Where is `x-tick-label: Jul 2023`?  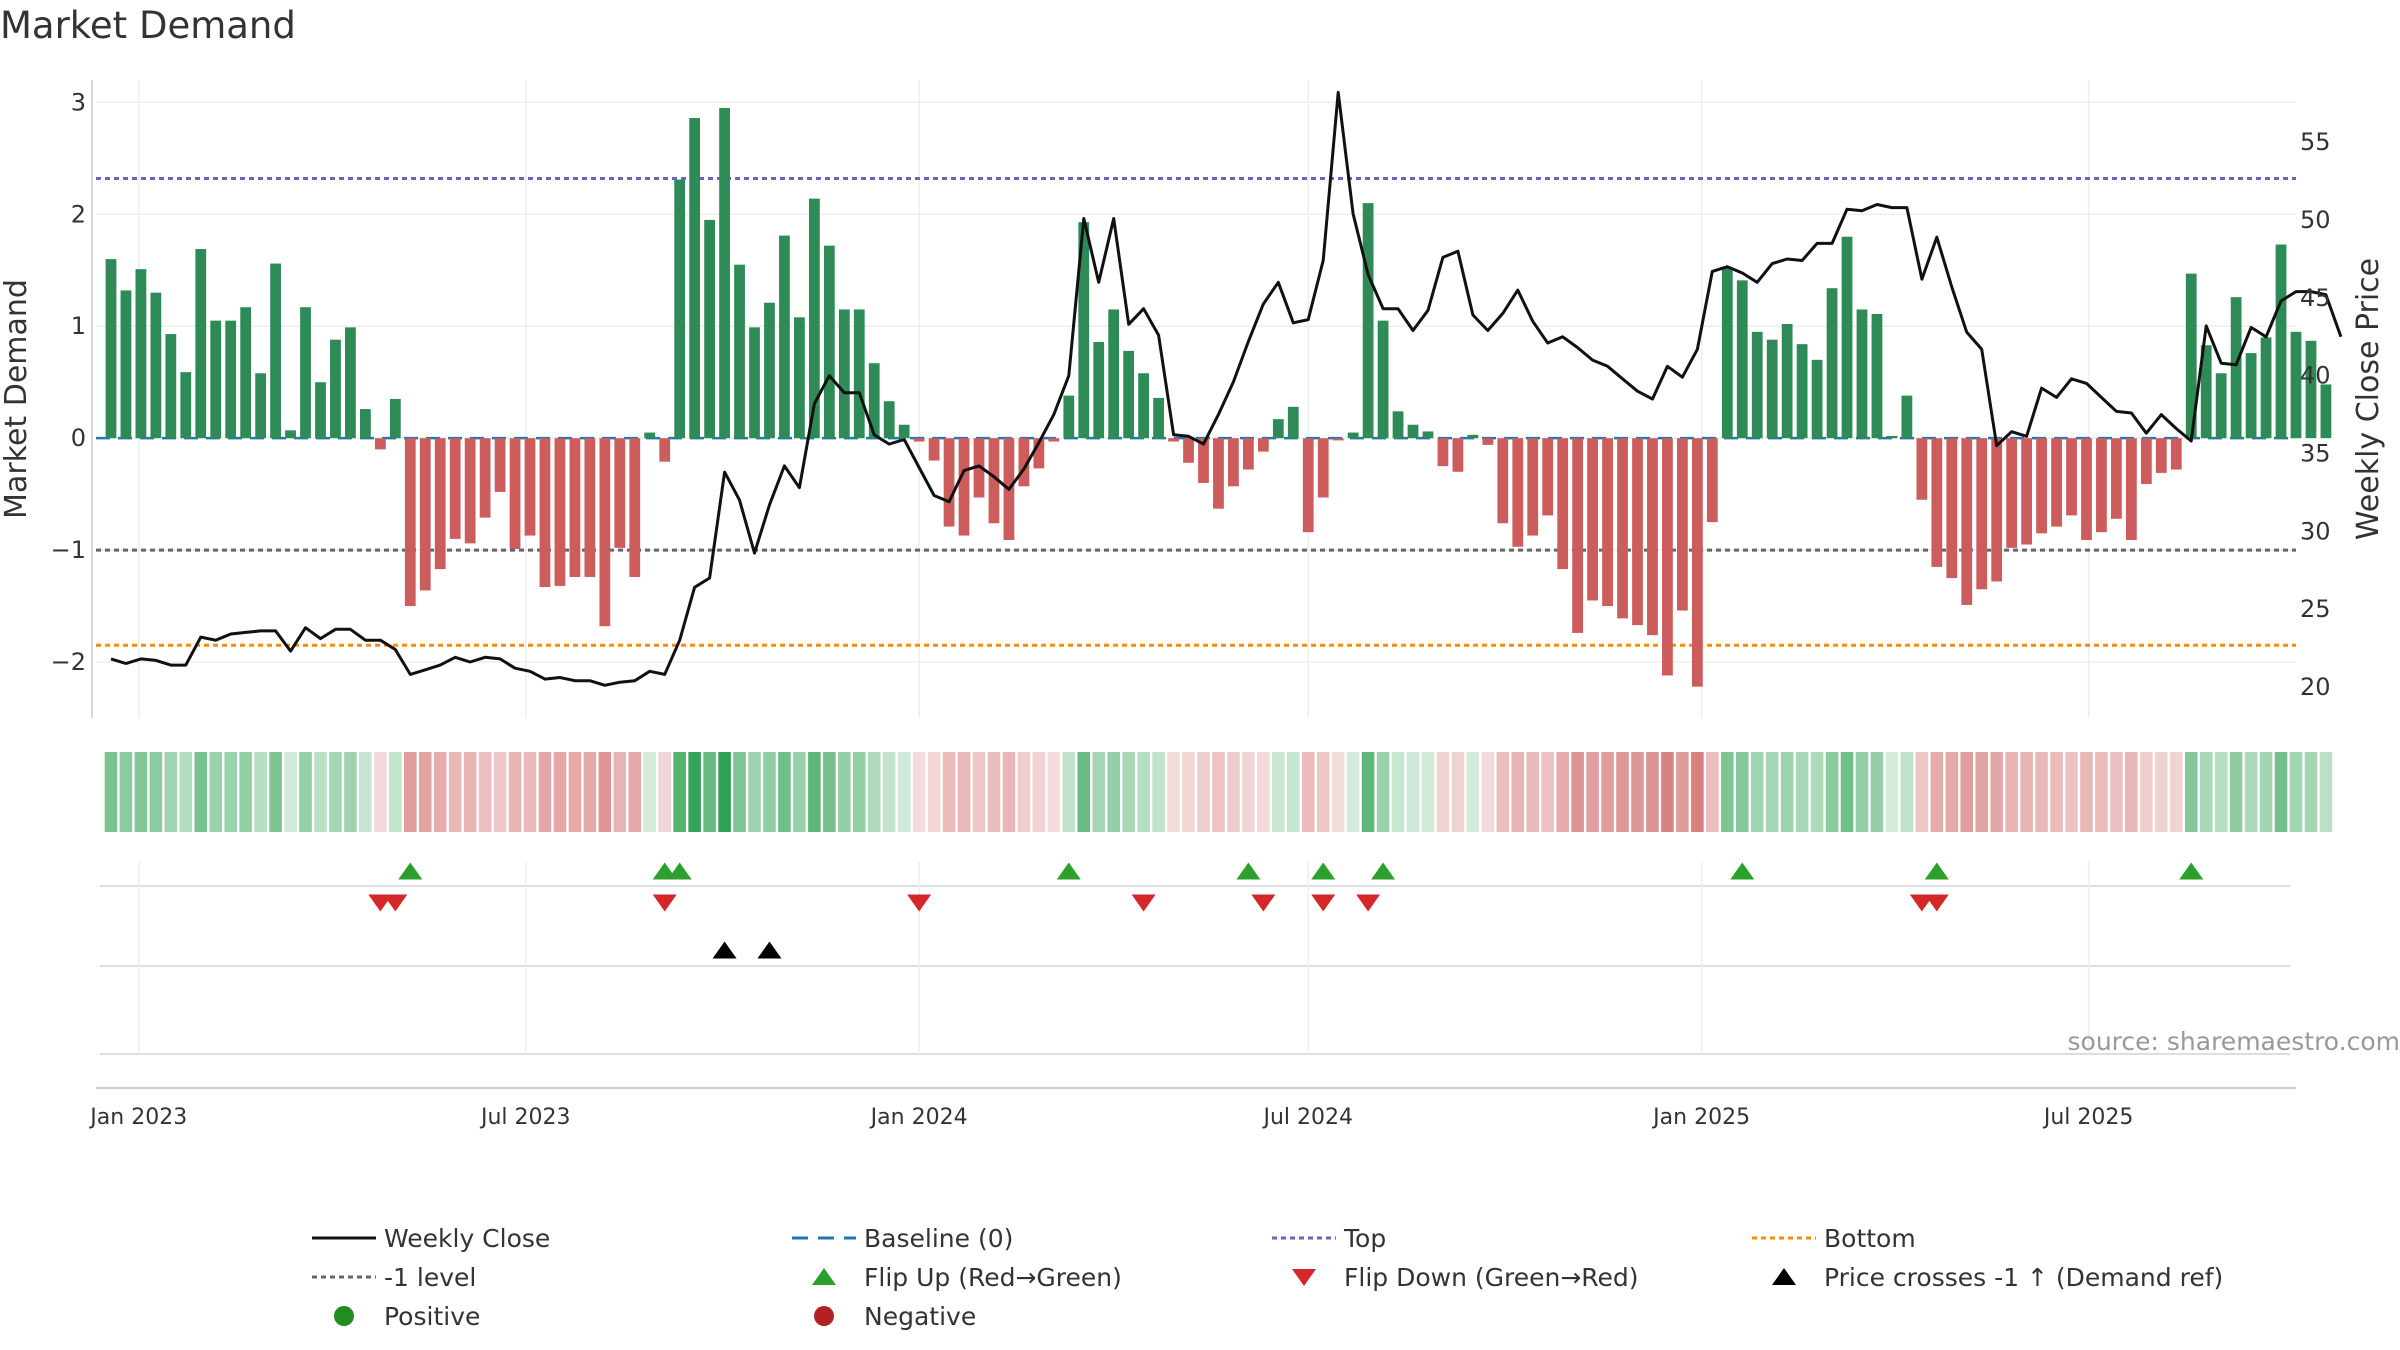 x-tick-label: Jul 2023 is located at coordinates (525, 1117).